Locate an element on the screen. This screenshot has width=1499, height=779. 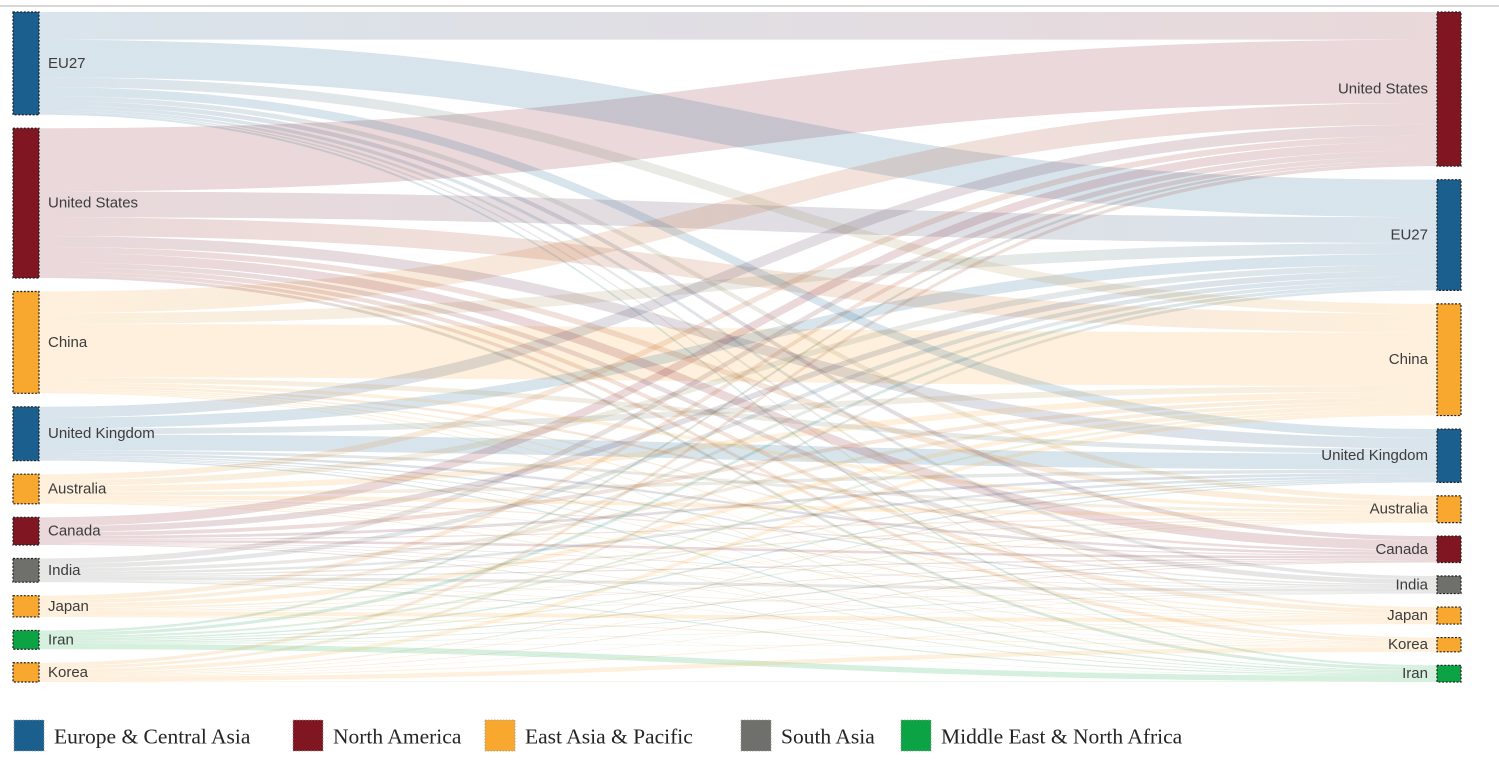
sankey-link-korea-to-japan is located at coordinates (738, 650).